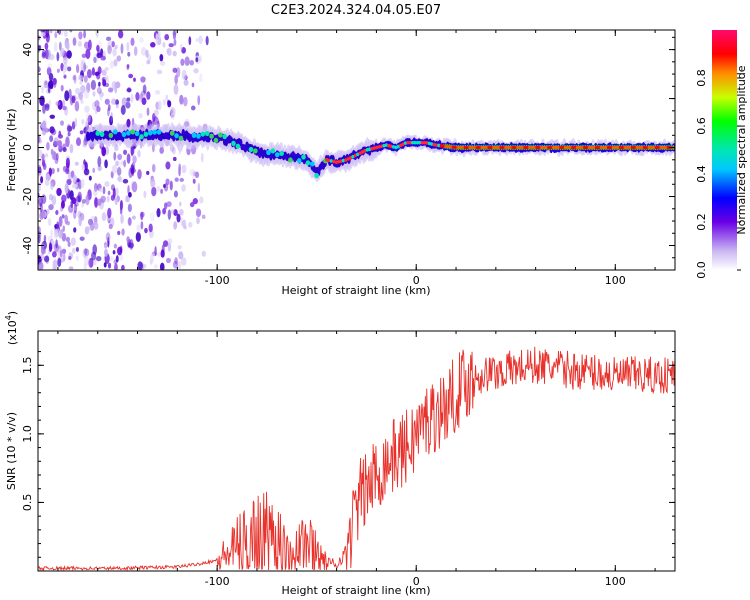  What do you see at coordinates (355, 290) in the screenshot?
I see `spectrogram-xlabel: Height of straight line (km)` at bounding box center [355, 290].